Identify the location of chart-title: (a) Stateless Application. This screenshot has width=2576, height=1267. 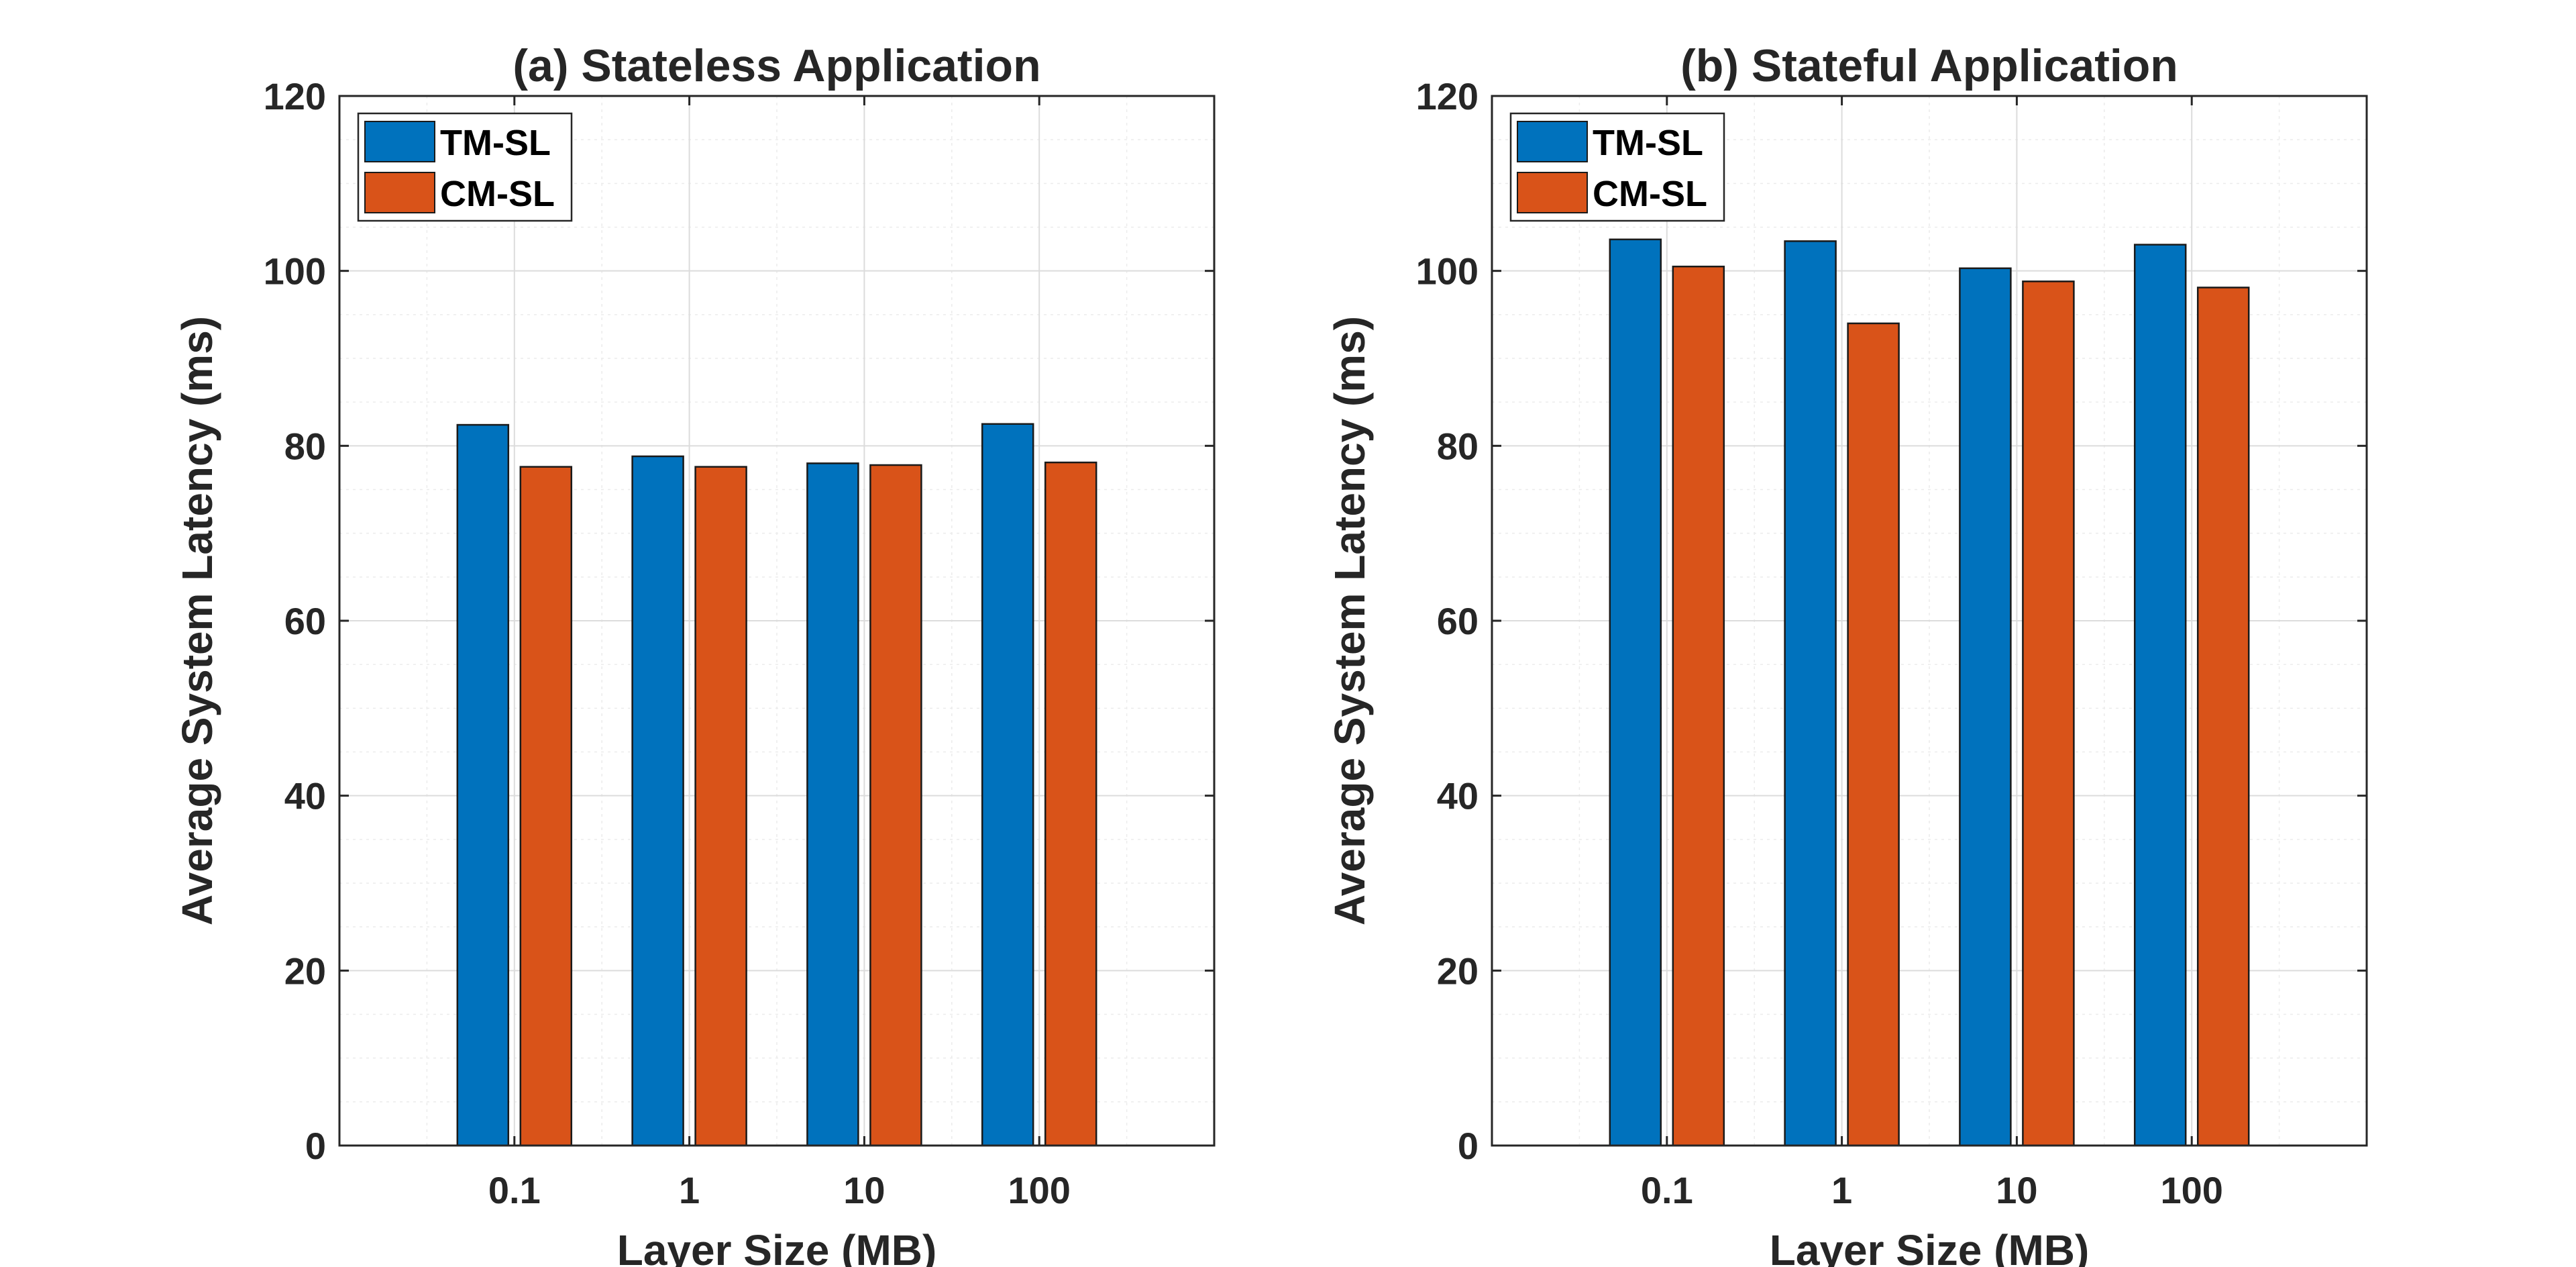
(776, 65).